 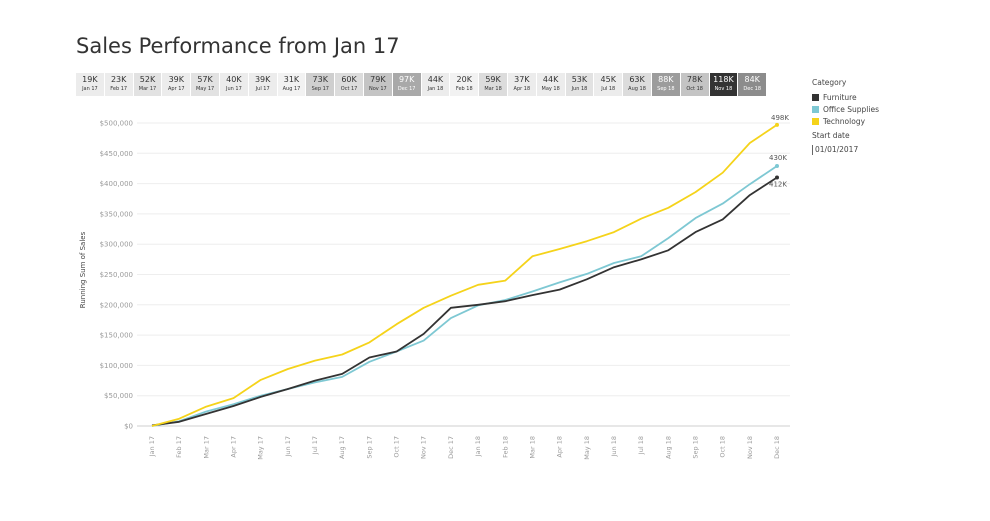 What do you see at coordinates (666, 84) in the screenshot?
I see `month-cell: 88K Sep 18` at bounding box center [666, 84].